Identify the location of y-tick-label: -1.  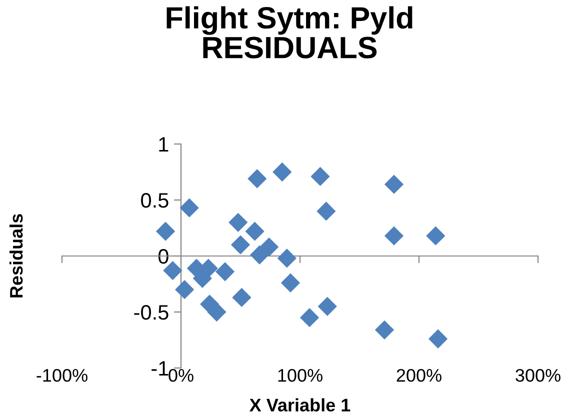
(160, 368).